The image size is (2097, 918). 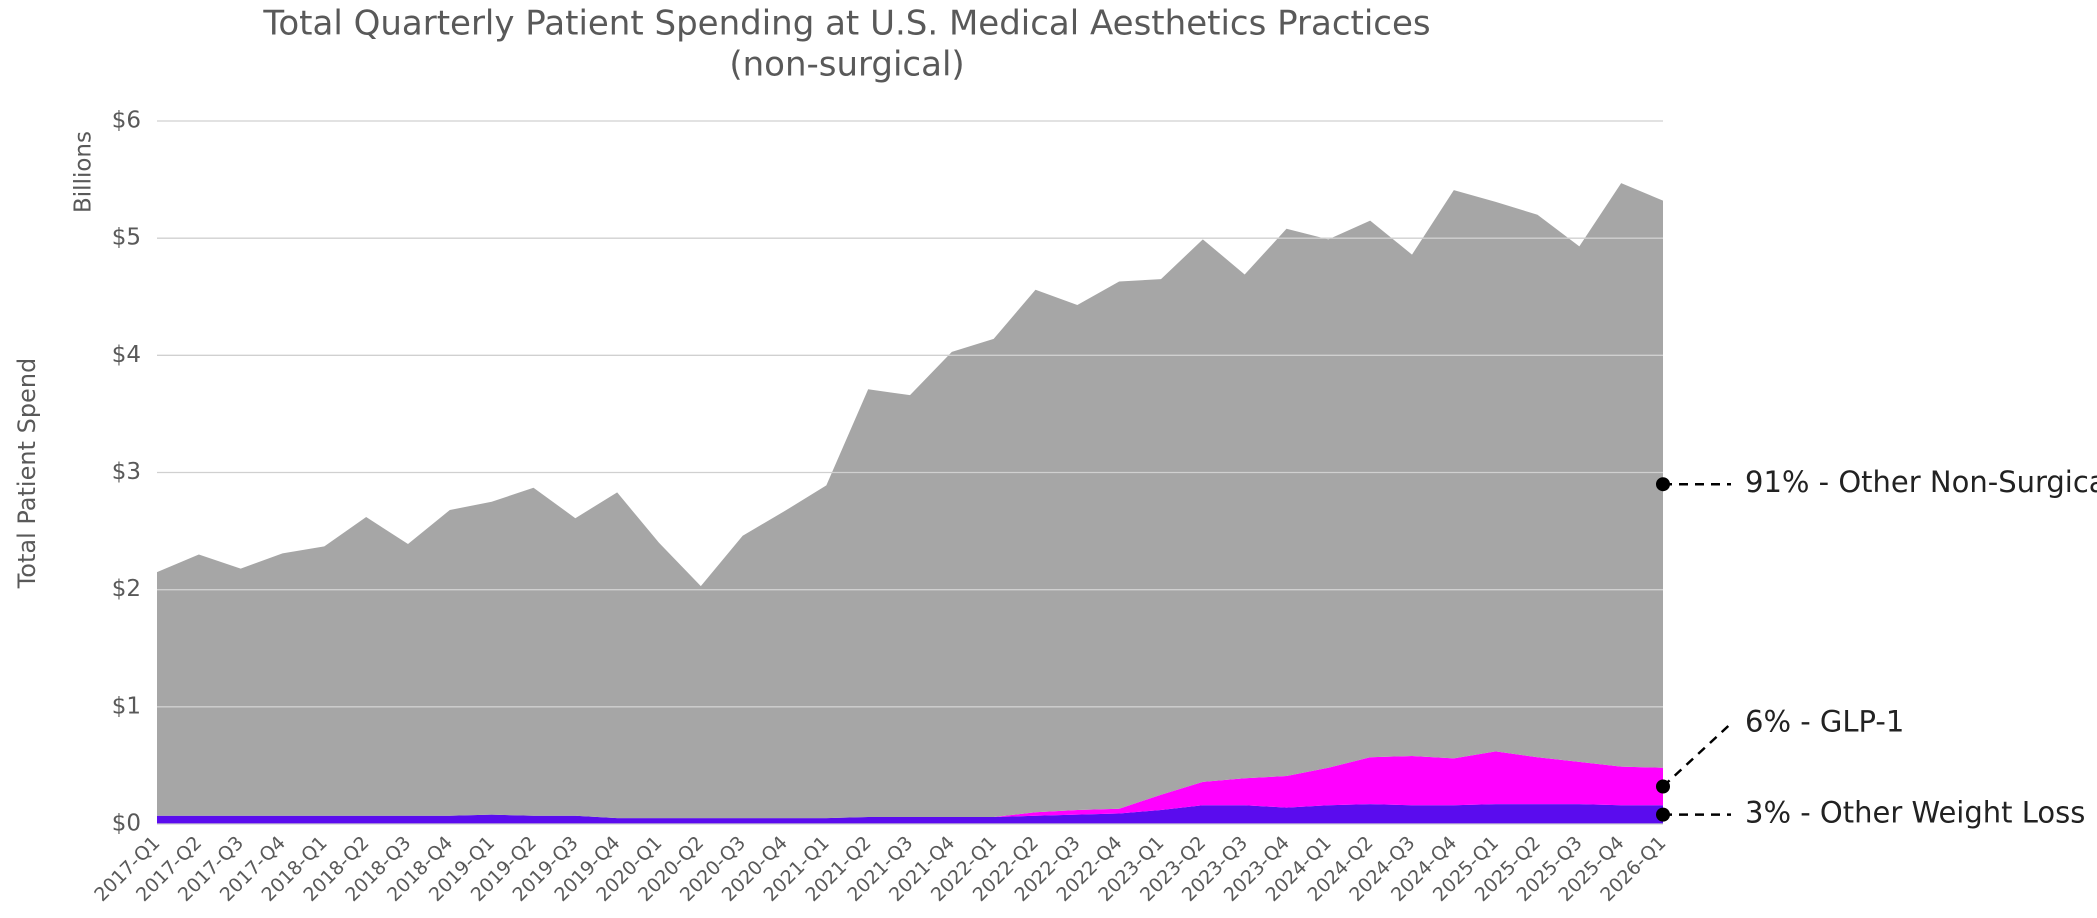 I want to click on legend-label: 91% - Other Non-Surgical, so click(x=1921, y=482).